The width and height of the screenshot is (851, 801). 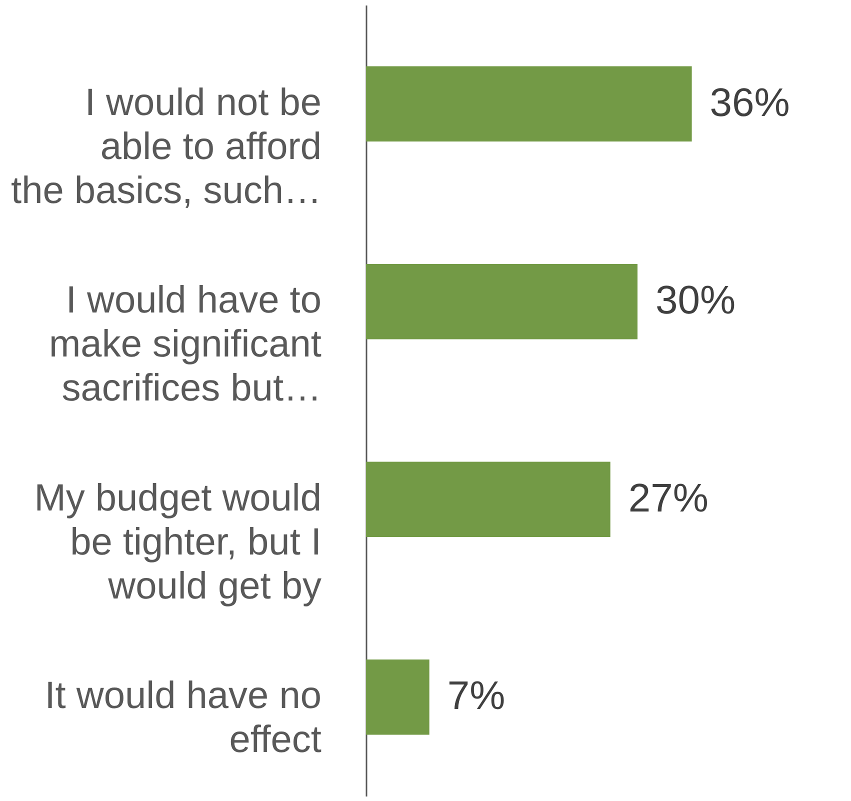 I want to click on data-label: 27%, so click(x=668, y=498).